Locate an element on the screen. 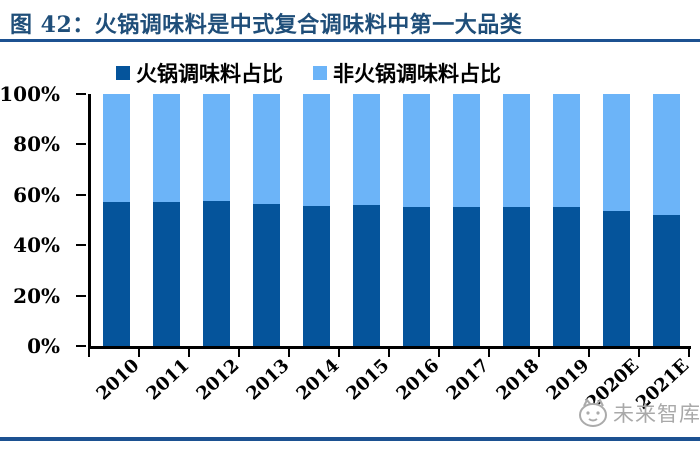 The image size is (700, 449). stacked-bar-2018 is located at coordinates (516, 220).